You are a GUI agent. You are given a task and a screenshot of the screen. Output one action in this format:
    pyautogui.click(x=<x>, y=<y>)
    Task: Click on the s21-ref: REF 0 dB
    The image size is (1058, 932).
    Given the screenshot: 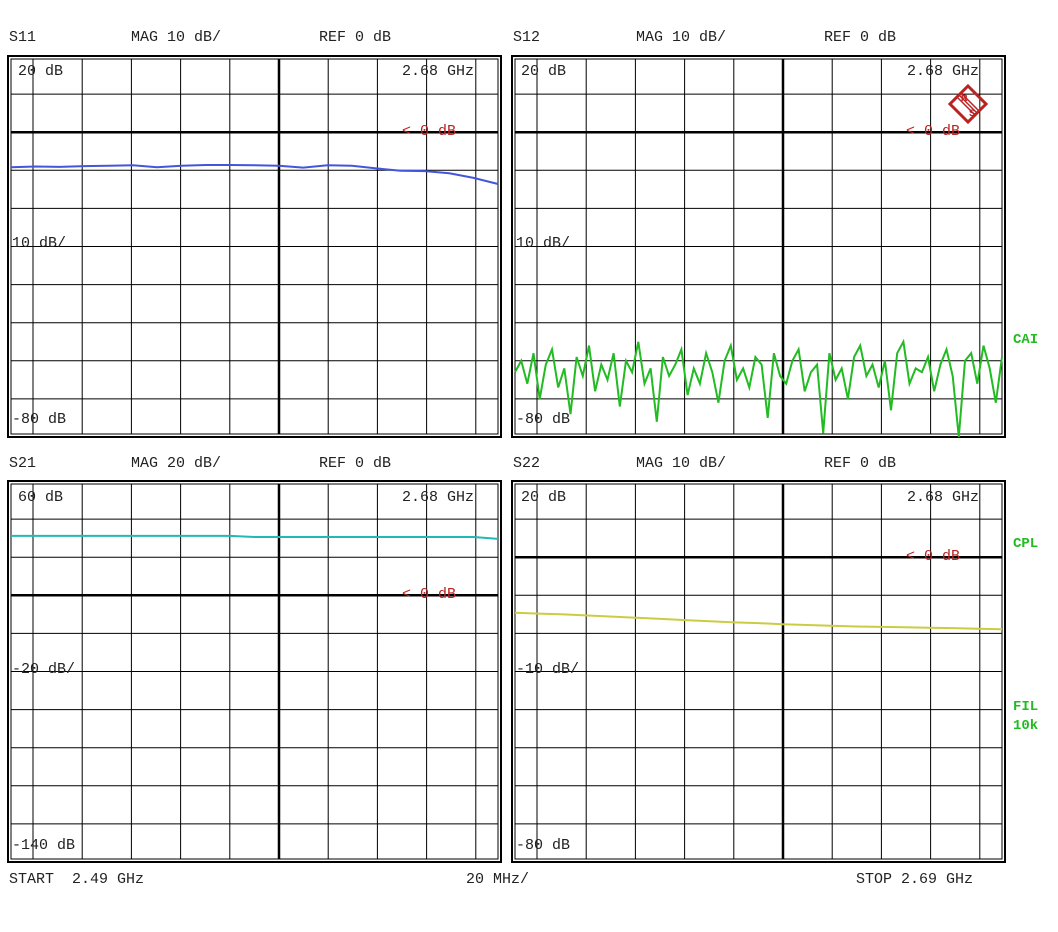 What is the action you would take?
    pyautogui.click(x=355, y=463)
    